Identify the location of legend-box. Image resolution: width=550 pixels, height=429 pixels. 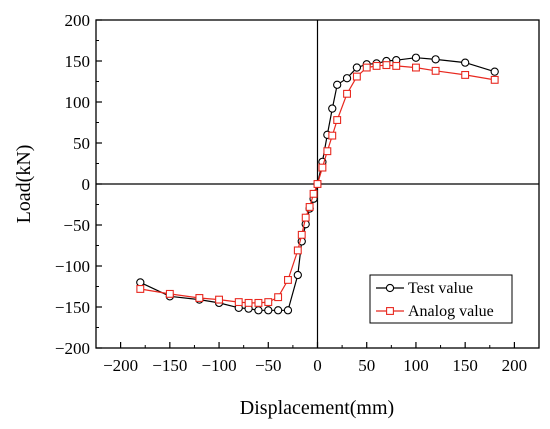
(441, 299).